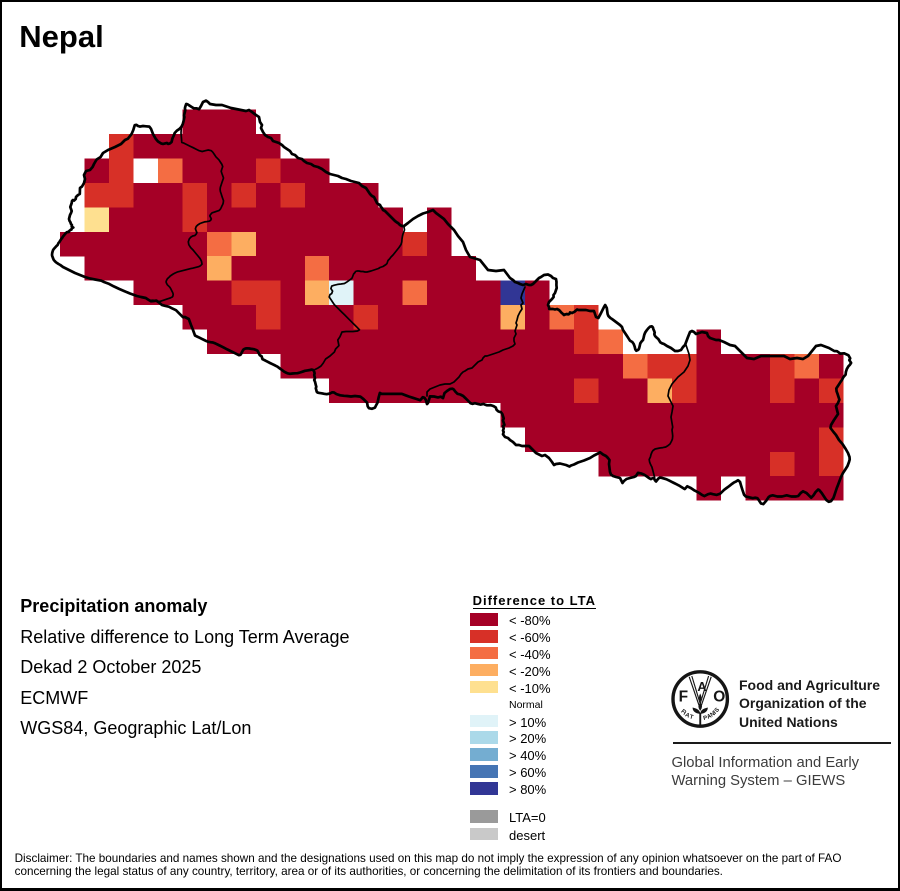 This screenshot has width=900, height=891. I want to click on svg-text: N, so click(712, 714).